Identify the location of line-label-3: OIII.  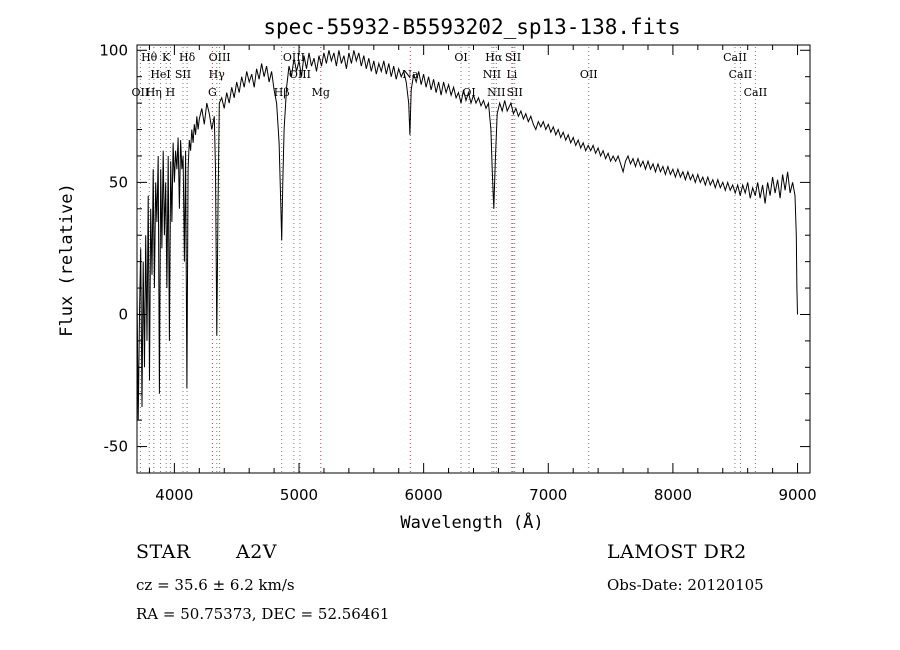
(220, 57).